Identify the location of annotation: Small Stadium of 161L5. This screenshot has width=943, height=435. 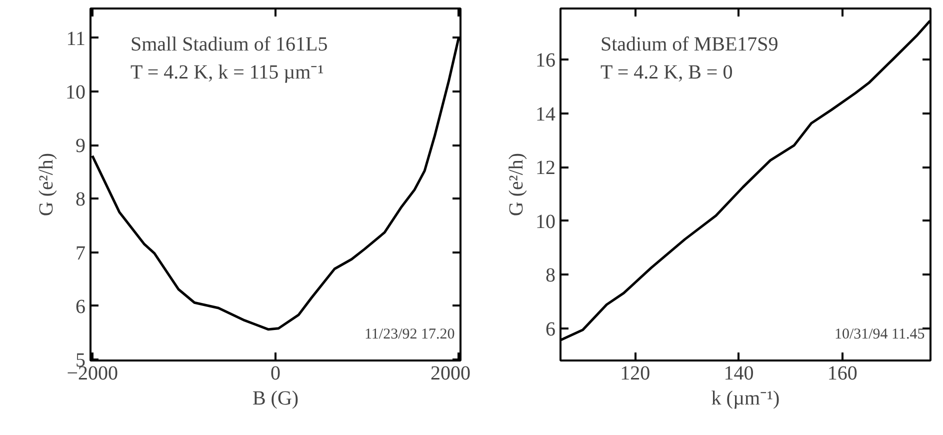
(229, 45).